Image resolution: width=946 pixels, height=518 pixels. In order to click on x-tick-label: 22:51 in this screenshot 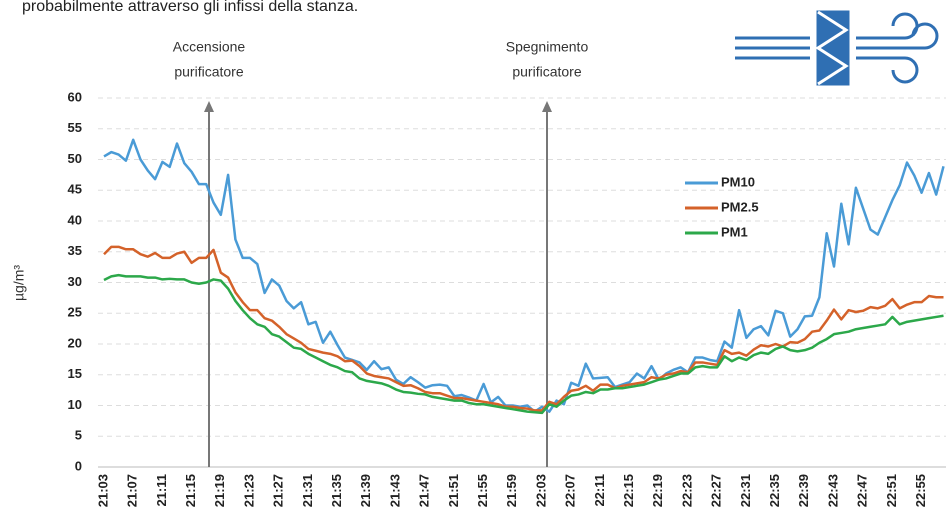, I will do `click(891, 490)`.